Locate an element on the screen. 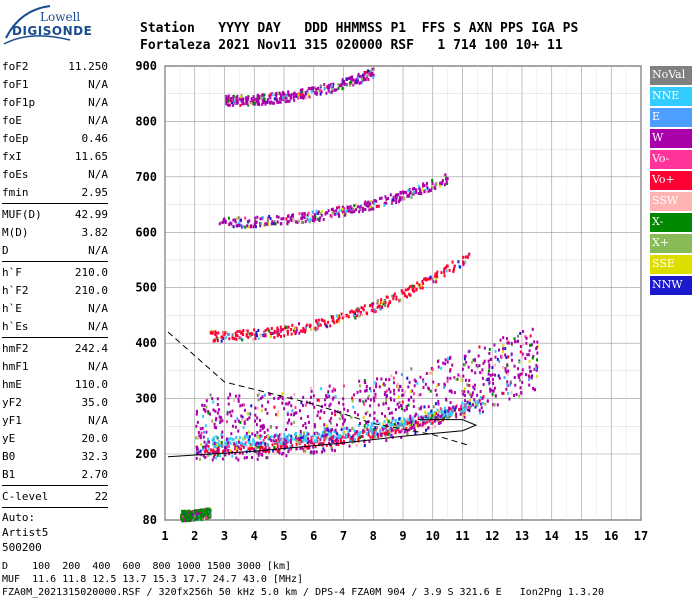 This screenshot has width=700, height=600. legend-item-nnw: NNW is located at coordinates (671, 285).